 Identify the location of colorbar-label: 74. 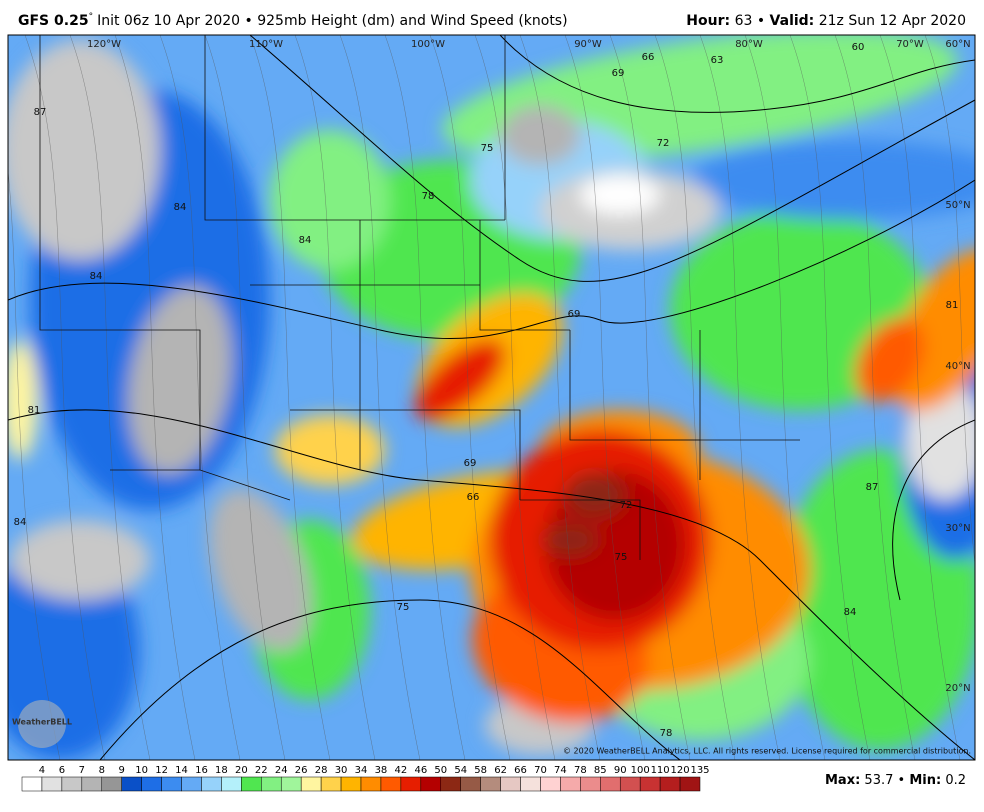
(560, 770).